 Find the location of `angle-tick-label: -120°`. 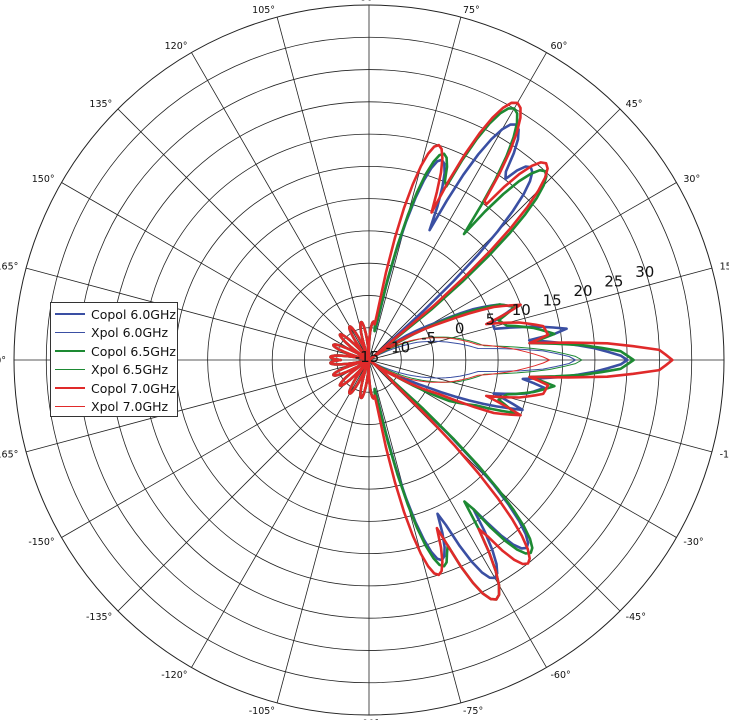

angle-tick-label: -120° is located at coordinates (174, 675).